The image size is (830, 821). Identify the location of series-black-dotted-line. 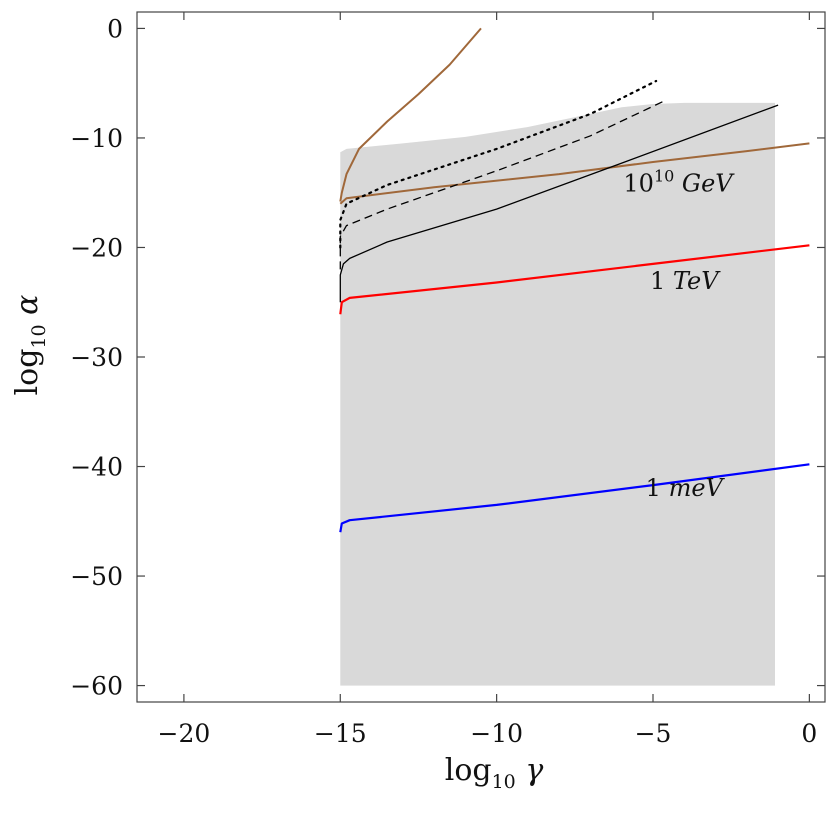
(498, 164).